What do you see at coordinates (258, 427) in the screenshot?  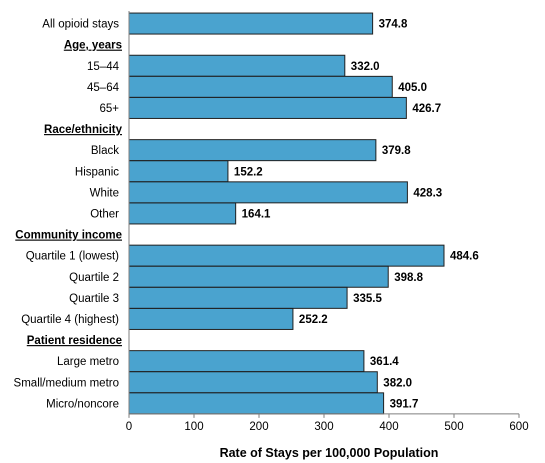 I see `x-tick-label: 200` at bounding box center [258, 427].